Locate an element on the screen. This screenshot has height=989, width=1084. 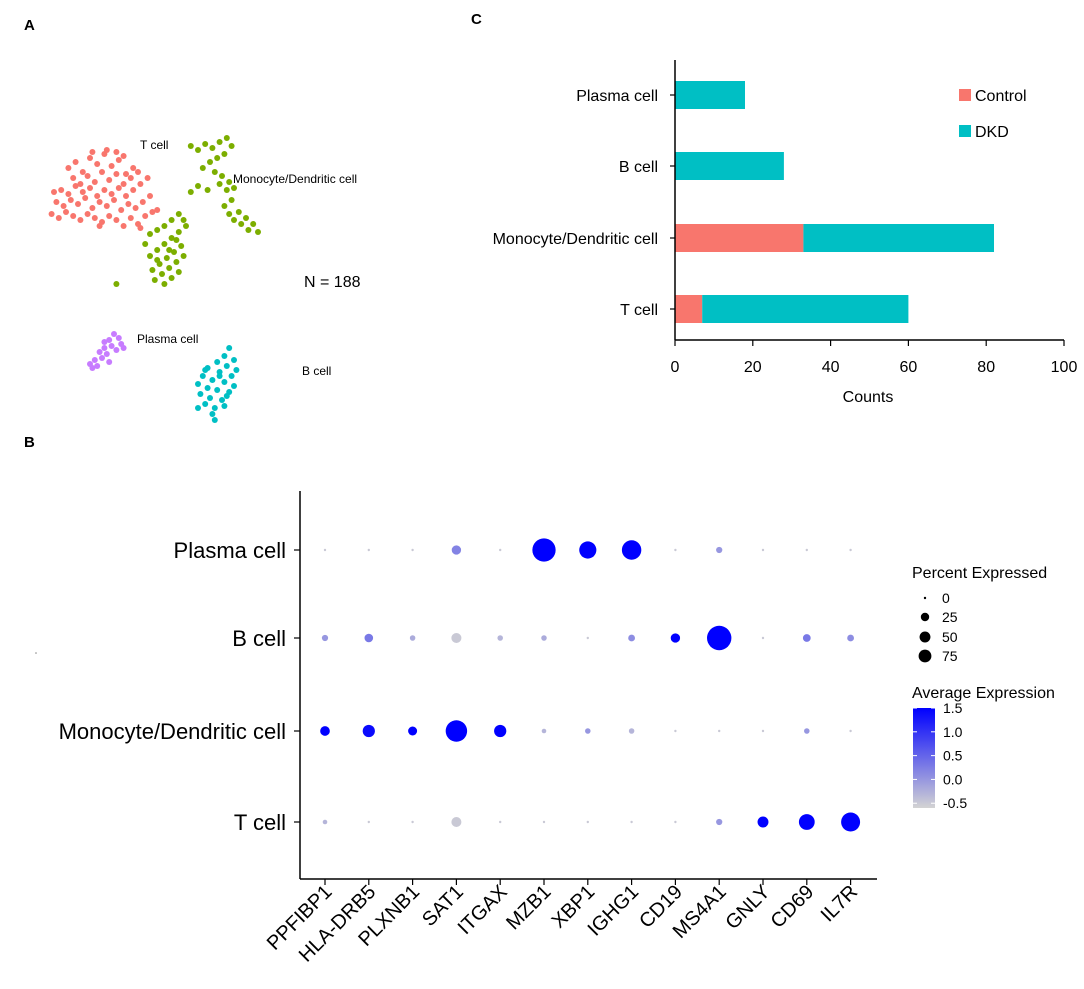
dot-monocyte-dendritic-cell-cd69 is located at coordinates (807, 731).